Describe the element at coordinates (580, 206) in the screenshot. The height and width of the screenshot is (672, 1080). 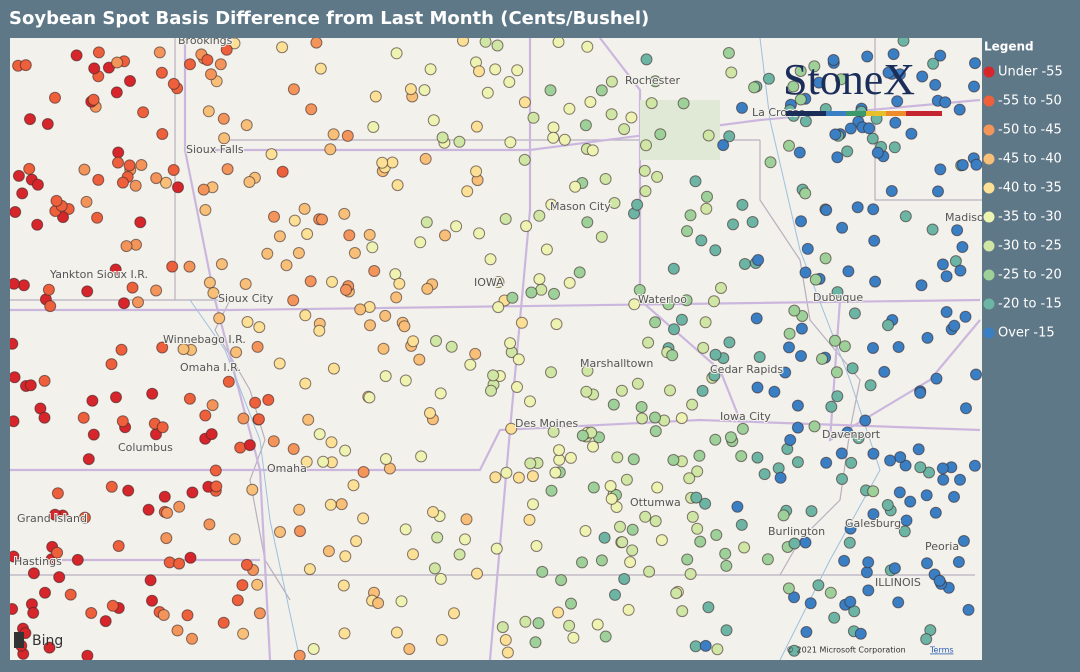
I see `place-label: Mason City` at that location.